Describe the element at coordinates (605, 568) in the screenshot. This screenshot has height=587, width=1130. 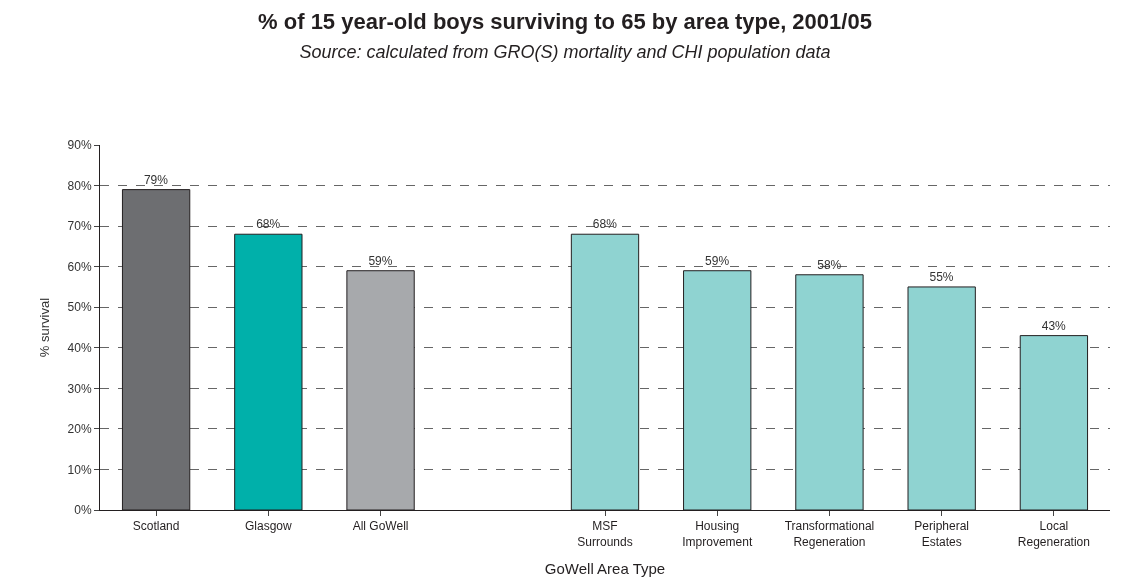
I see `x-axis-title: GoWell Area Type` at that location.